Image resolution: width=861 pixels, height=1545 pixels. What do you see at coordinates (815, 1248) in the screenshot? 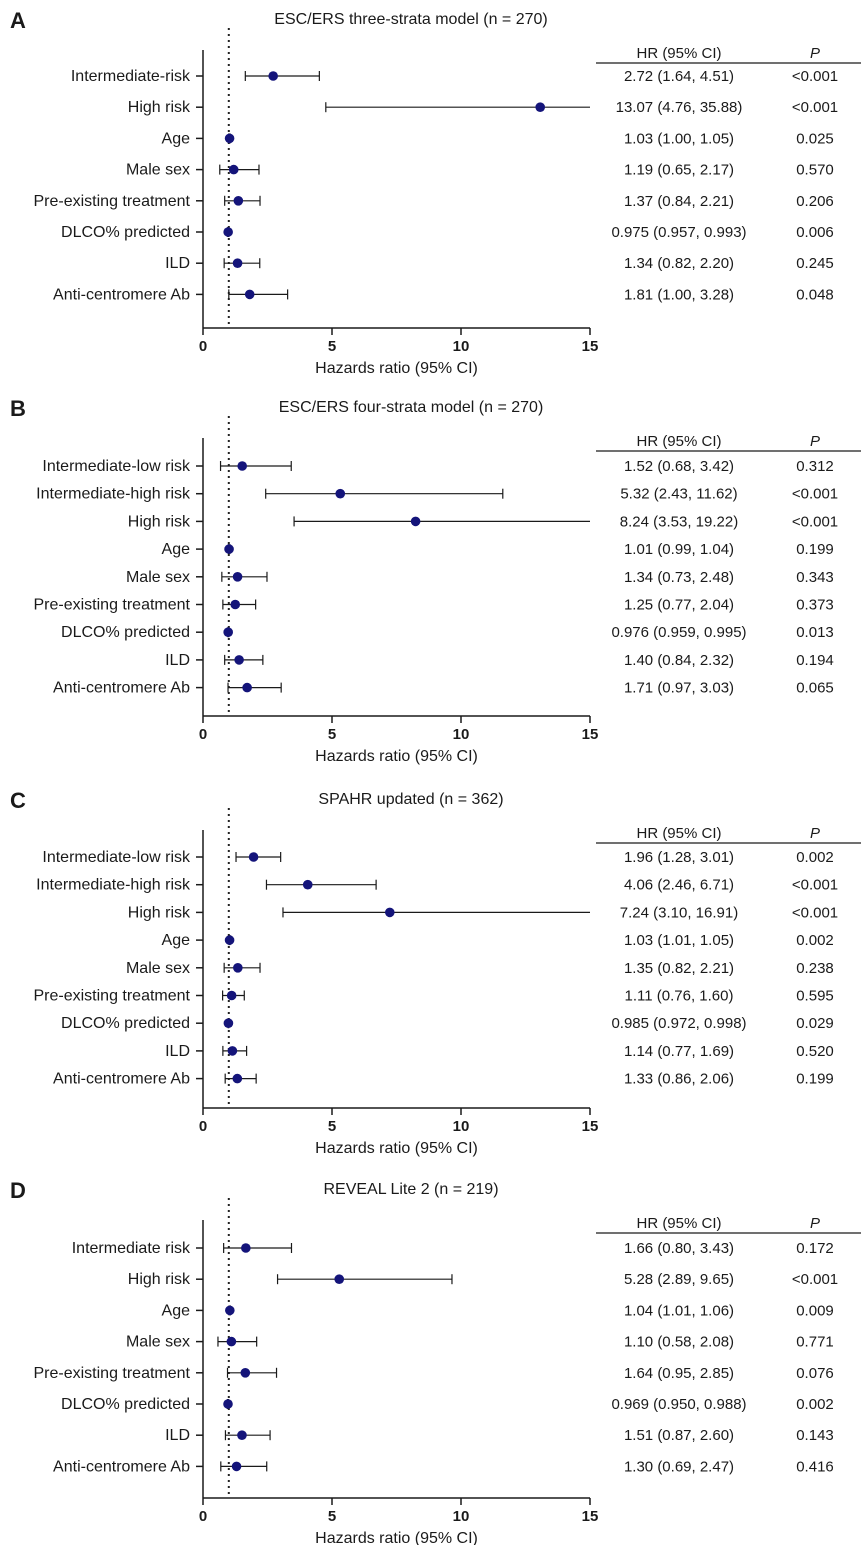
I see `p-value: 0.172` at bounding box center [815, 1248].